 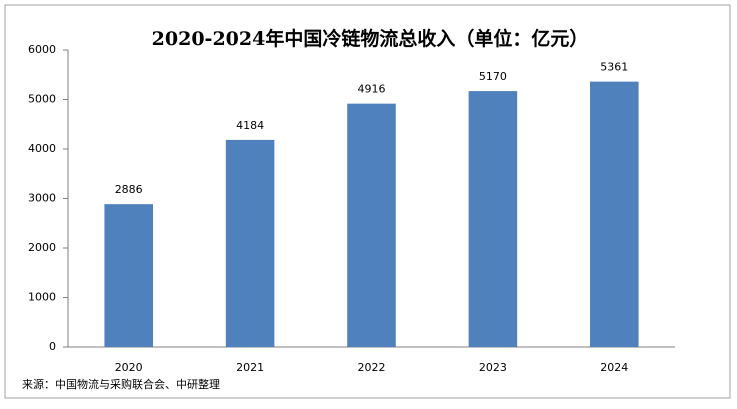 What do you see at coordinates (42, 99) in the screenshot?
I see `y-tick-label: 5000` at bounding box center [42, 99].